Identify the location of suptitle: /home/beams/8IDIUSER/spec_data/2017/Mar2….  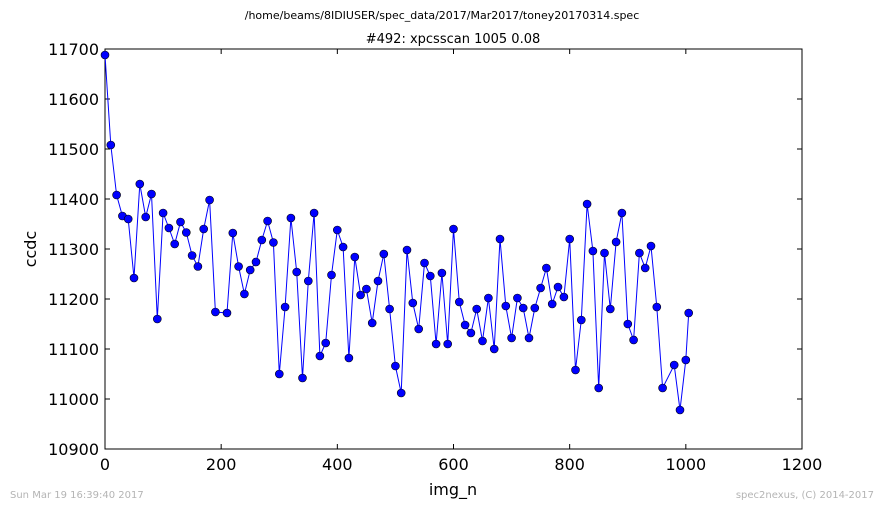
(442, 15).